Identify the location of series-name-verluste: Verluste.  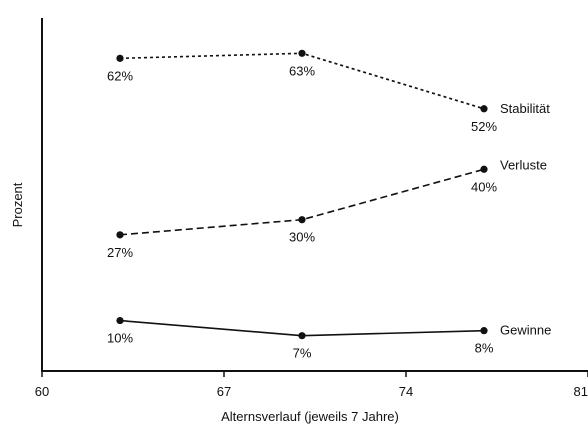
(523, 164).